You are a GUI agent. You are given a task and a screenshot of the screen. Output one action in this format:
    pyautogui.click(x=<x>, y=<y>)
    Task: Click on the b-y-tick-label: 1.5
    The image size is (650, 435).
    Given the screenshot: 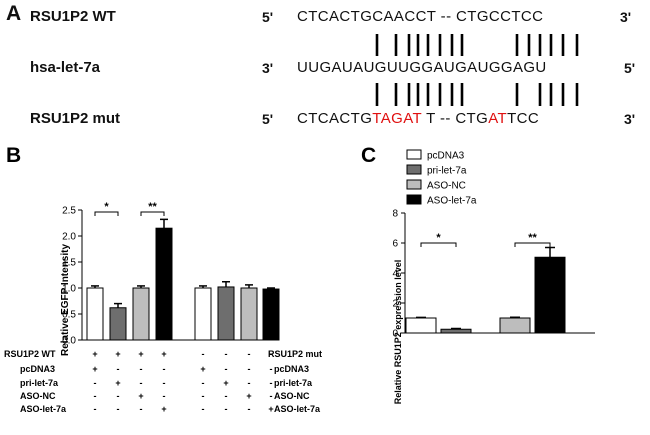 What is the action you would take?
    pyautogui.click(x=69, y=263)
    